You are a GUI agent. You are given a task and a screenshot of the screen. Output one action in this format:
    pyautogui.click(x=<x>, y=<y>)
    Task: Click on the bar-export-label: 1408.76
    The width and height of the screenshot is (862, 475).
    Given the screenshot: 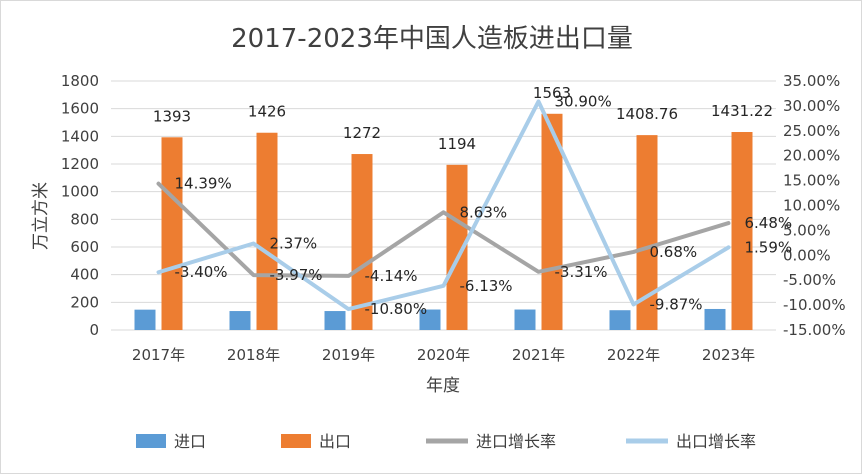 What is the action you would take?
    pyautogui.click(x=647, y=114)
    